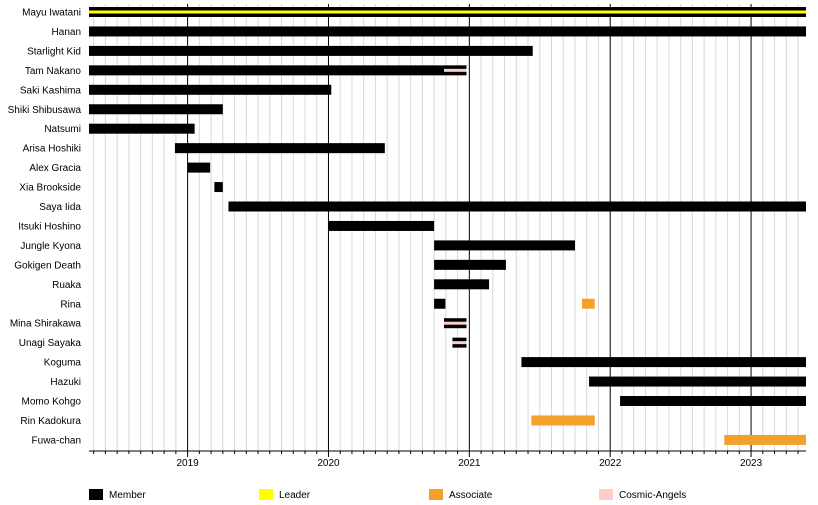 Image resolution: width=818 pixels, height=505 pixels. Describe the element at coordinates (471, 495) in the screenshot. I see `legend-label-associate: Associate` at that location.